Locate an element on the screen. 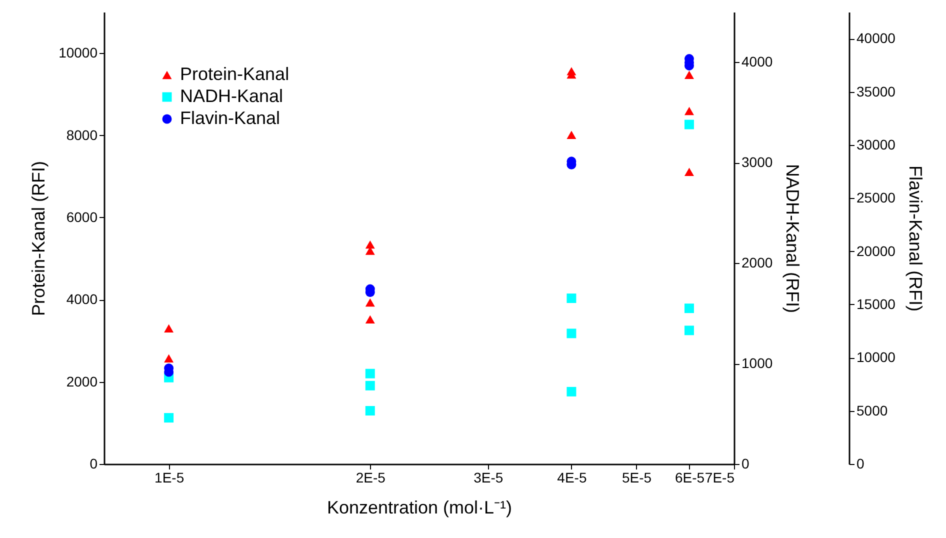 The width and height of the screenshot is (946, 538). x-tick-label: 7E-5 is located at coordinates (719, 478).